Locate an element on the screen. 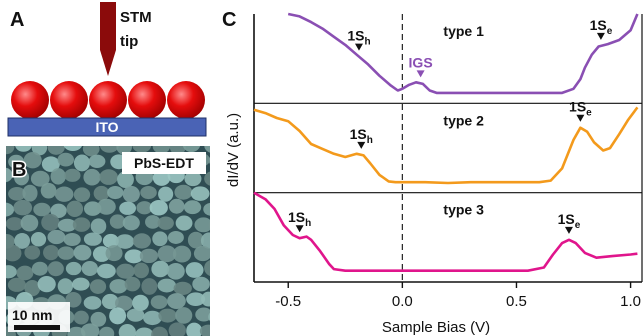 This screenshot has height=336, width=644. ito-substrate is located at coordinates (107, 127).